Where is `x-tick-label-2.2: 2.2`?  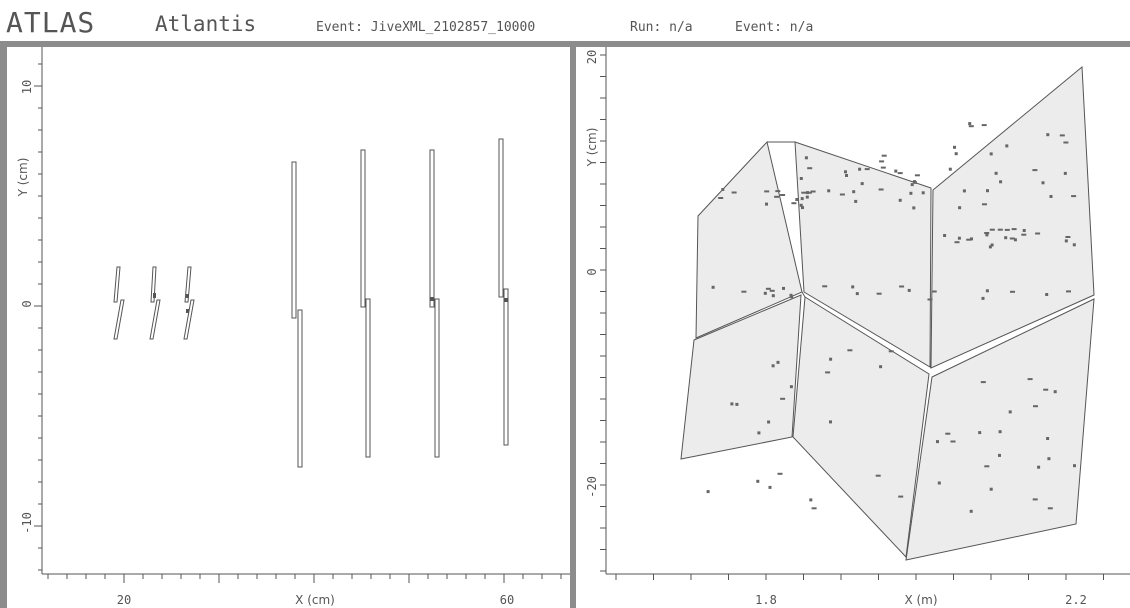
x-tick-label-2.2: 2.2 is located at coordinates (1076, 600).